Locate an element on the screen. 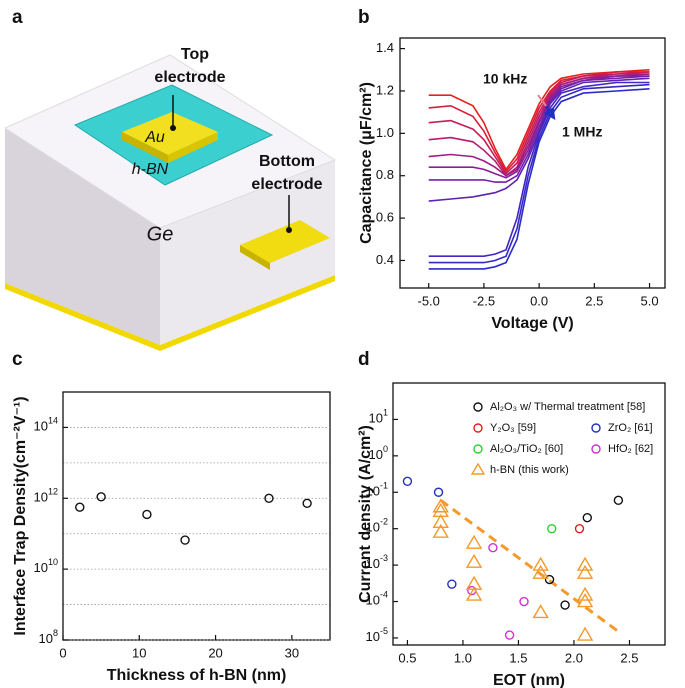 The image size is (685, 688). au-front is located at coordinates (145, 147).